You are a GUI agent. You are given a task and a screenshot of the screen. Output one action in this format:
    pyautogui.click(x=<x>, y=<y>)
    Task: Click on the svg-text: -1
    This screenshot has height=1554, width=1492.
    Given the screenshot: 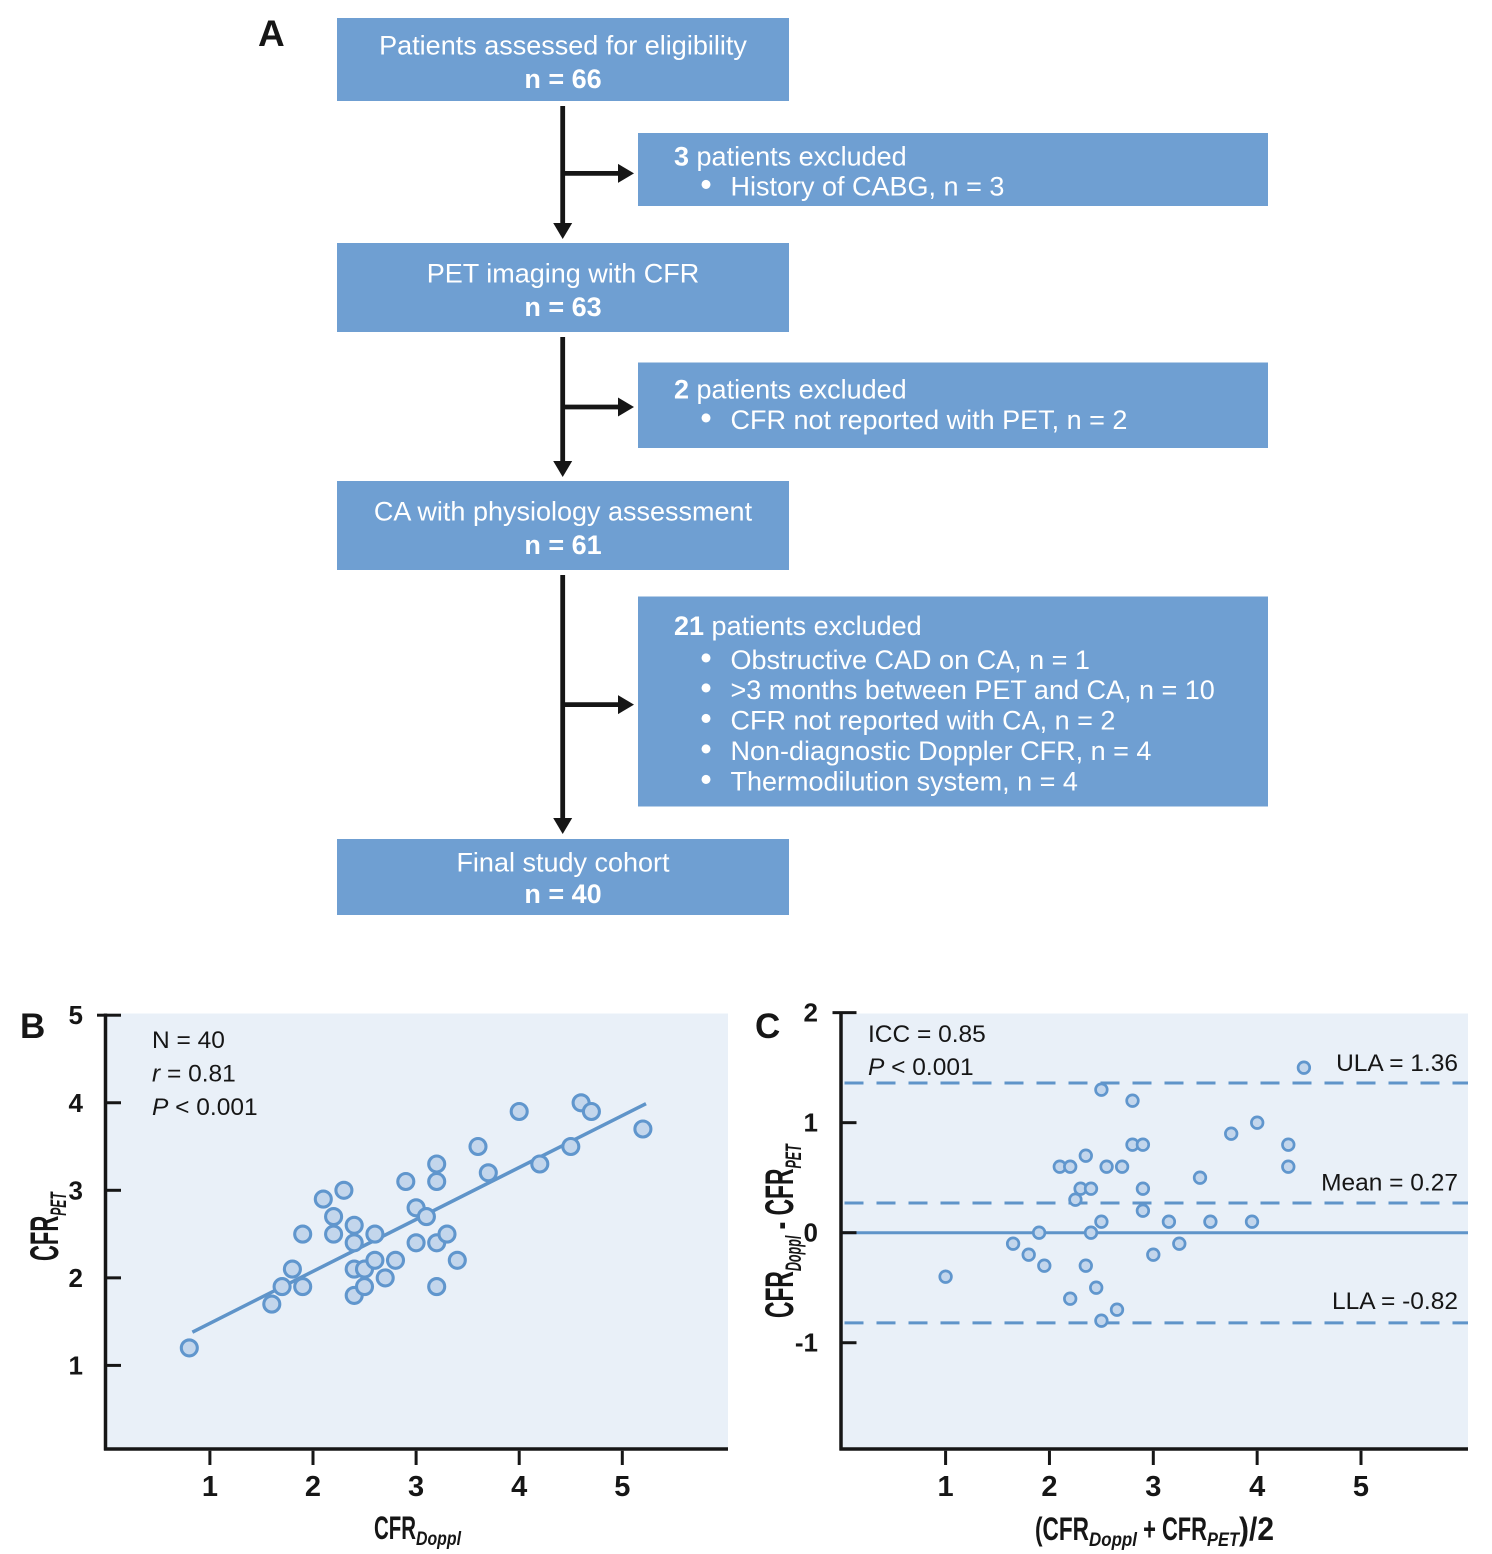 What is the action you would take?
    pyautogui.click(x=806, y=1343)
    